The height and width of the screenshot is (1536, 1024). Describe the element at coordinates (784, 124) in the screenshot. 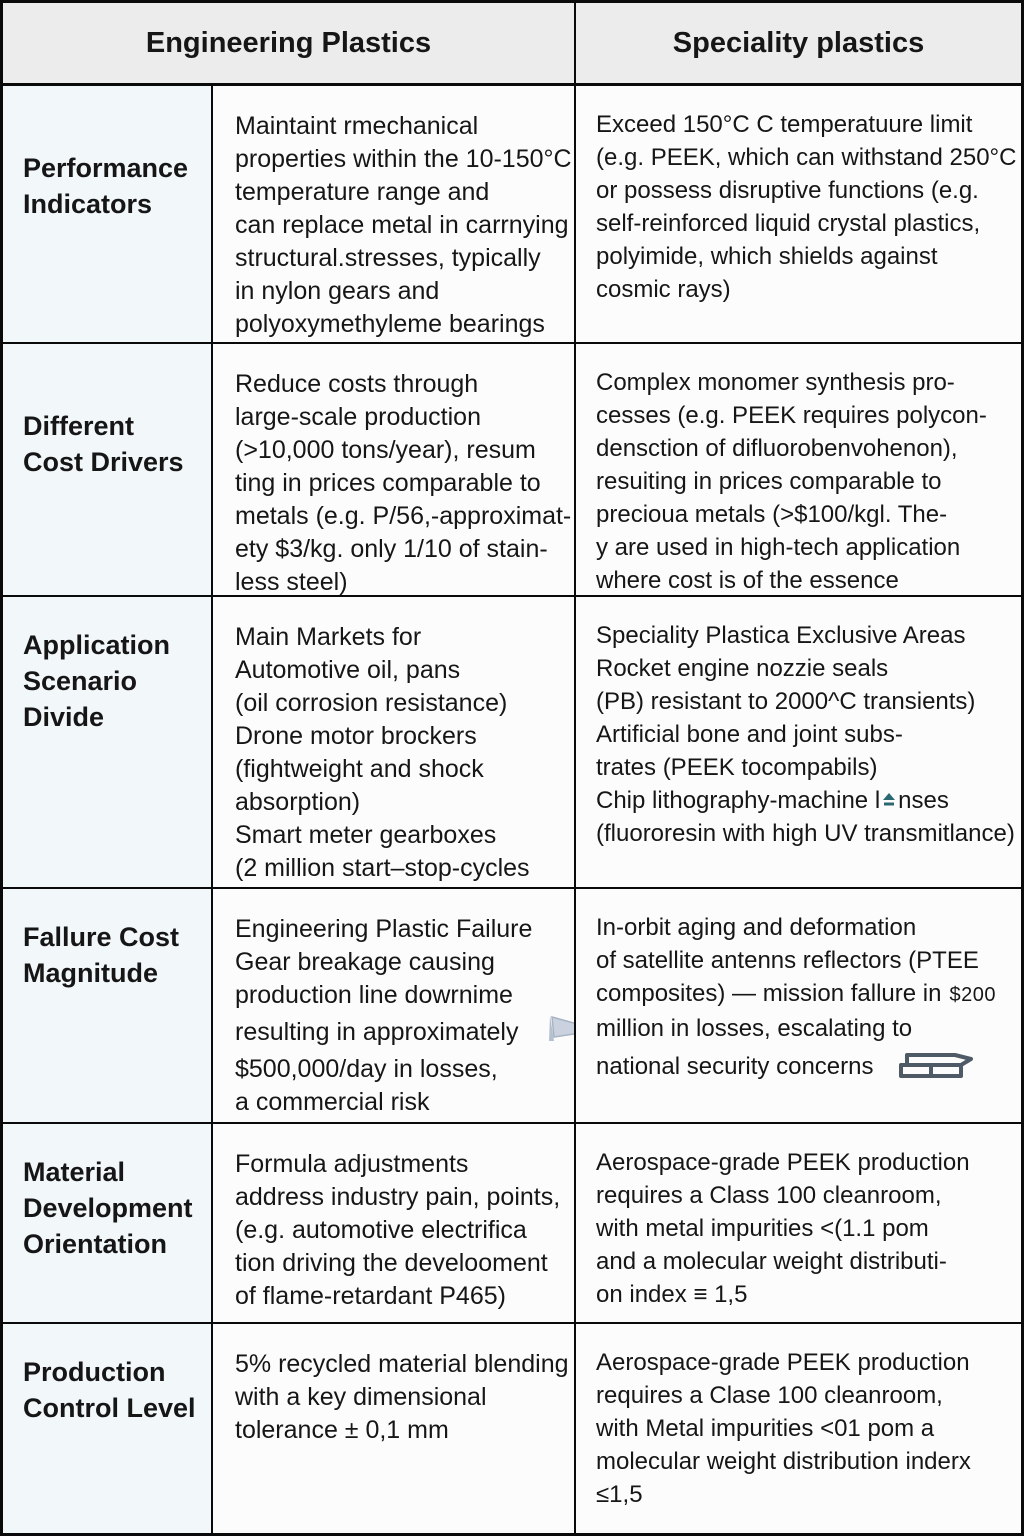

I see `text-line: Exceed 150°C C temperatuure limit` at that location.